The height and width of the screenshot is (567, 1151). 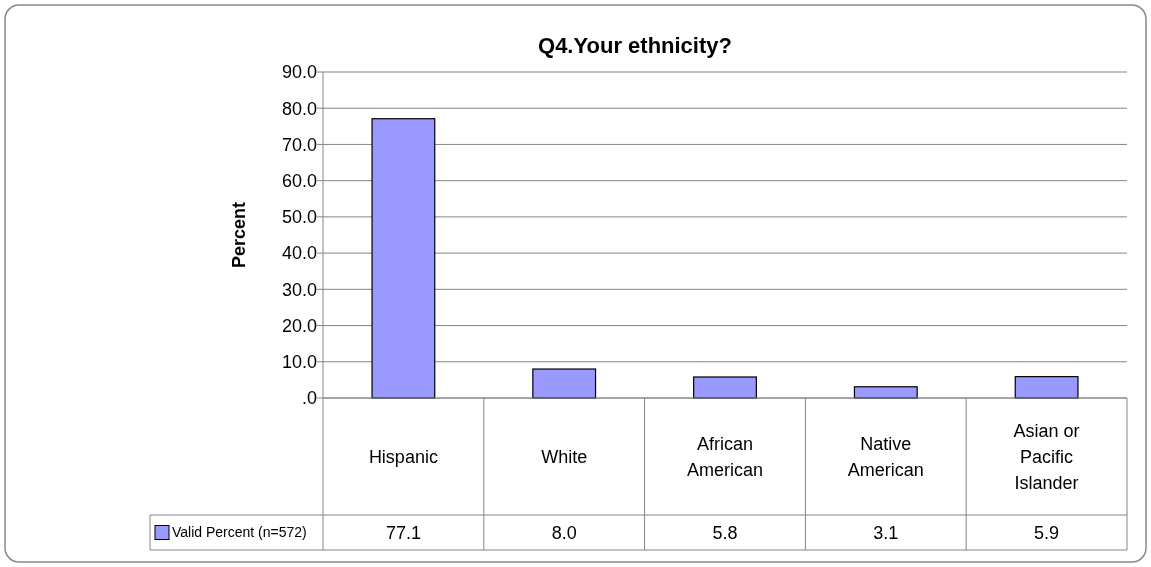 I want to click on y-tick-label: 30.0, so click(x=299, y=289).